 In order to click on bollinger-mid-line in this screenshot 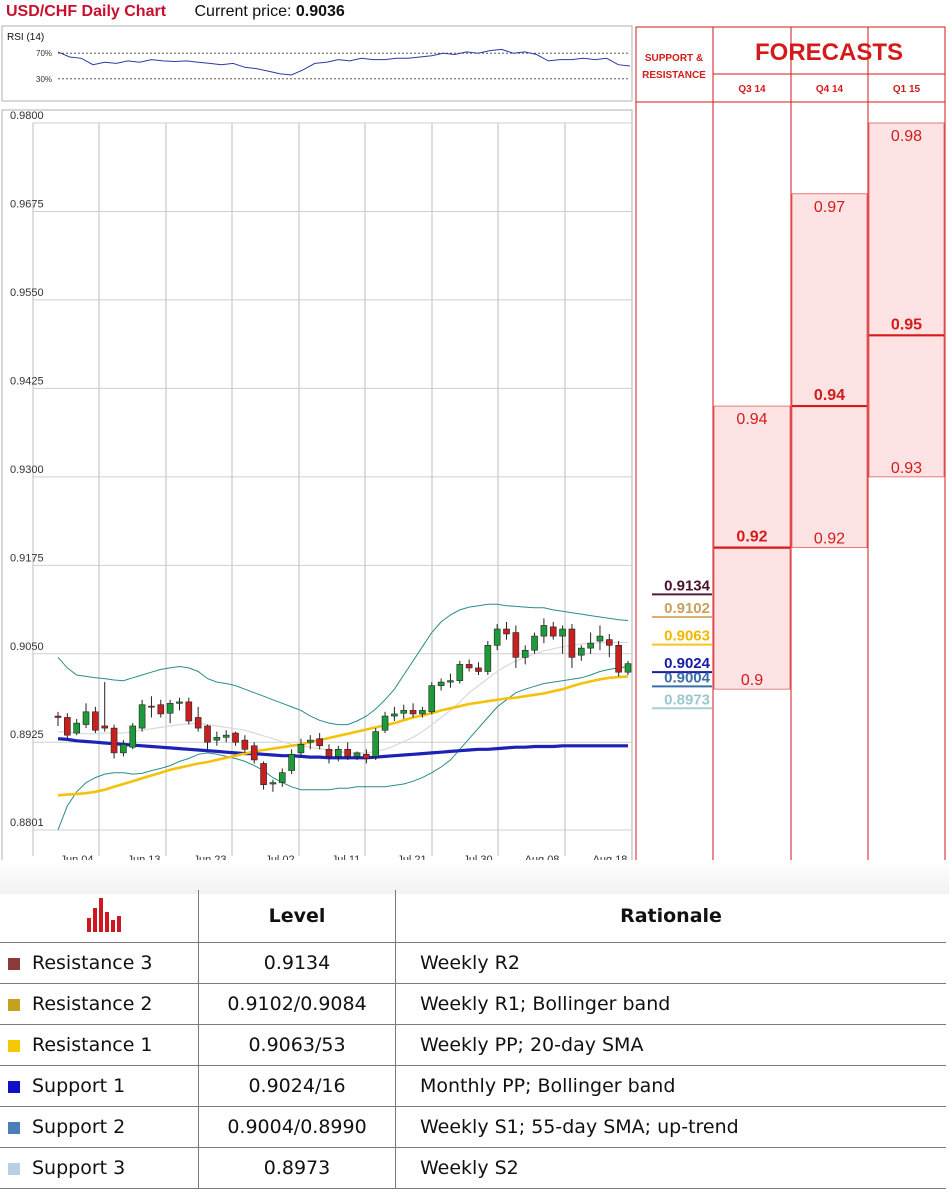, I will do `click(342, 697)`.